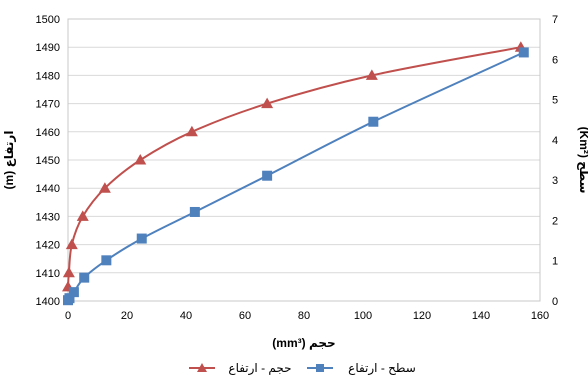 The width and height of the screenshot is (588, 378). What do you see at coordinates (245, 316) in the screenshot?
I see `x-tick-label: 60` at bounding box center [245, 316].